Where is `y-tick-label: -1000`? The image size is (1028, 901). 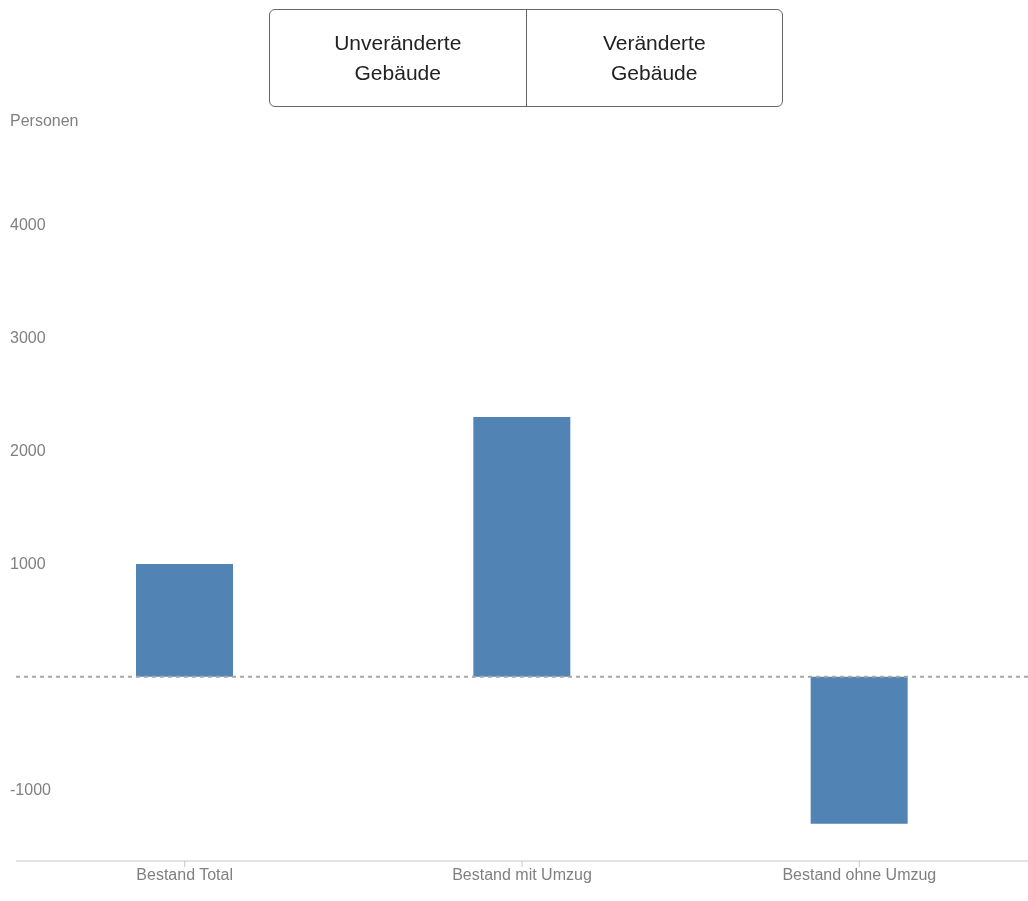
y-tick-label: -1000 is located at coordinates (31, 789).